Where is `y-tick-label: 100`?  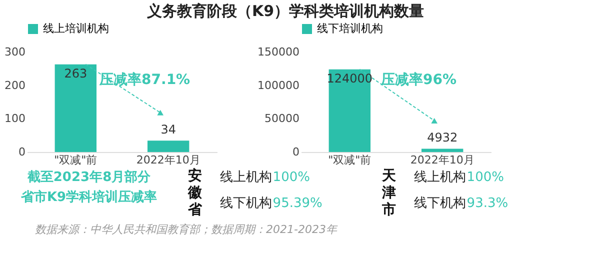
y-tick-label: 100 is located at coordinates (15, 119).